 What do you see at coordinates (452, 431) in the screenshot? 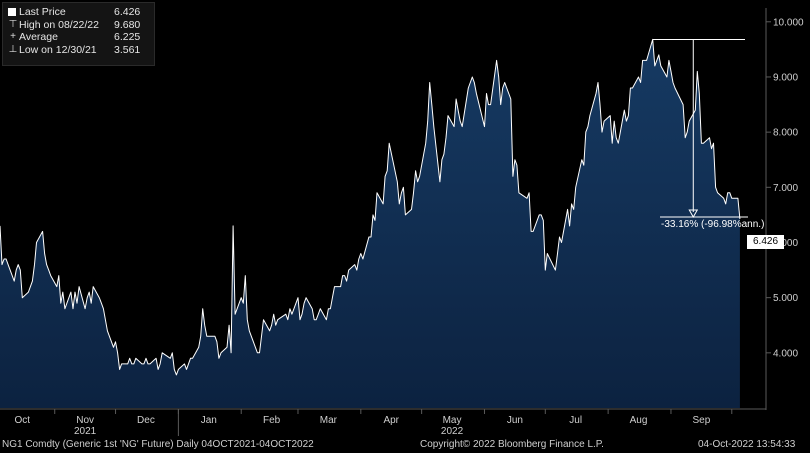
I see `x-year-label: 2022` at bounding box center [452, 431].